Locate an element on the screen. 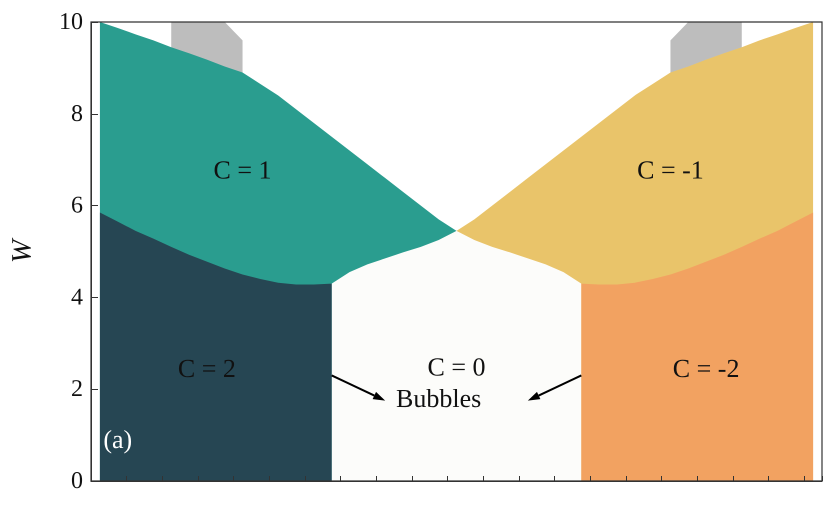 The image size is (831, 510). y-tick-label: 10 is located at coordinates (71, 22).